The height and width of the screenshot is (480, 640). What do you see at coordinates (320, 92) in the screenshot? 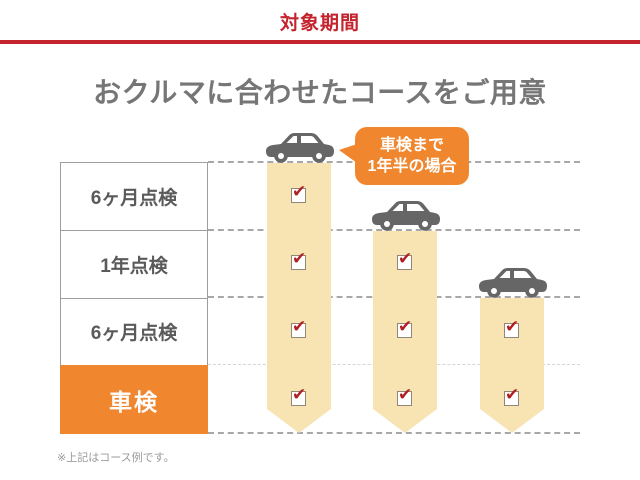
I see `page-title: おクルマに合わせたコースをご用意` at bounding box center [320, 92].